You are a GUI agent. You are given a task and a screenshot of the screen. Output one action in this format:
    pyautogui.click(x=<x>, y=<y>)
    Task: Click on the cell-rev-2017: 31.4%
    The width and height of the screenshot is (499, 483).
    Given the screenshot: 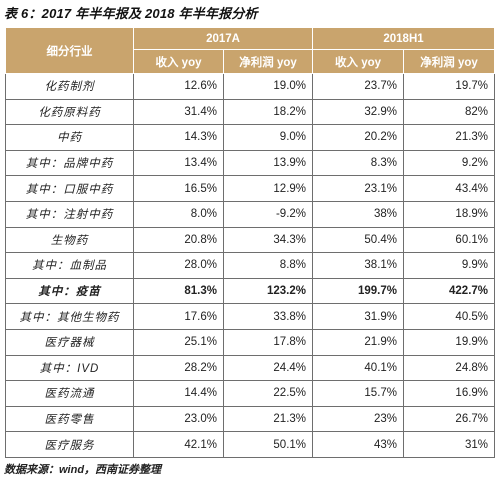 What is the action you would take?
    pyautogui.click(x=178, y=112)
    